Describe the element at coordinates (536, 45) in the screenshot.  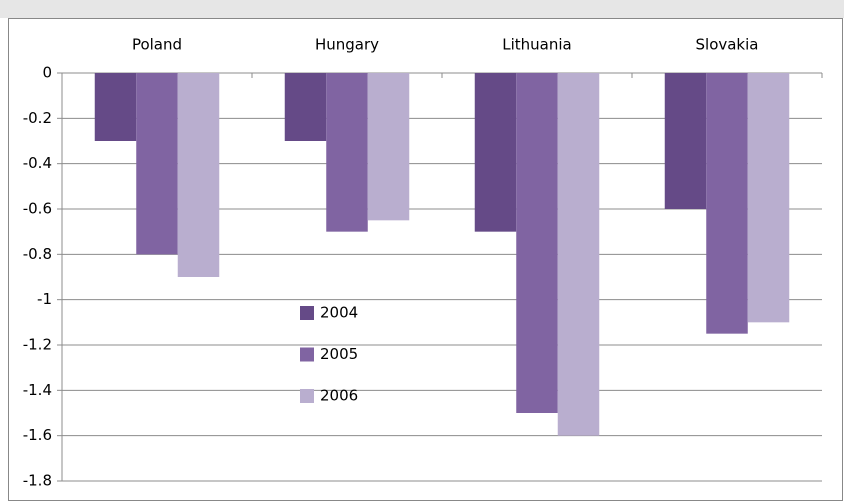
I see `x-tick-label: Lithuania` at that location.